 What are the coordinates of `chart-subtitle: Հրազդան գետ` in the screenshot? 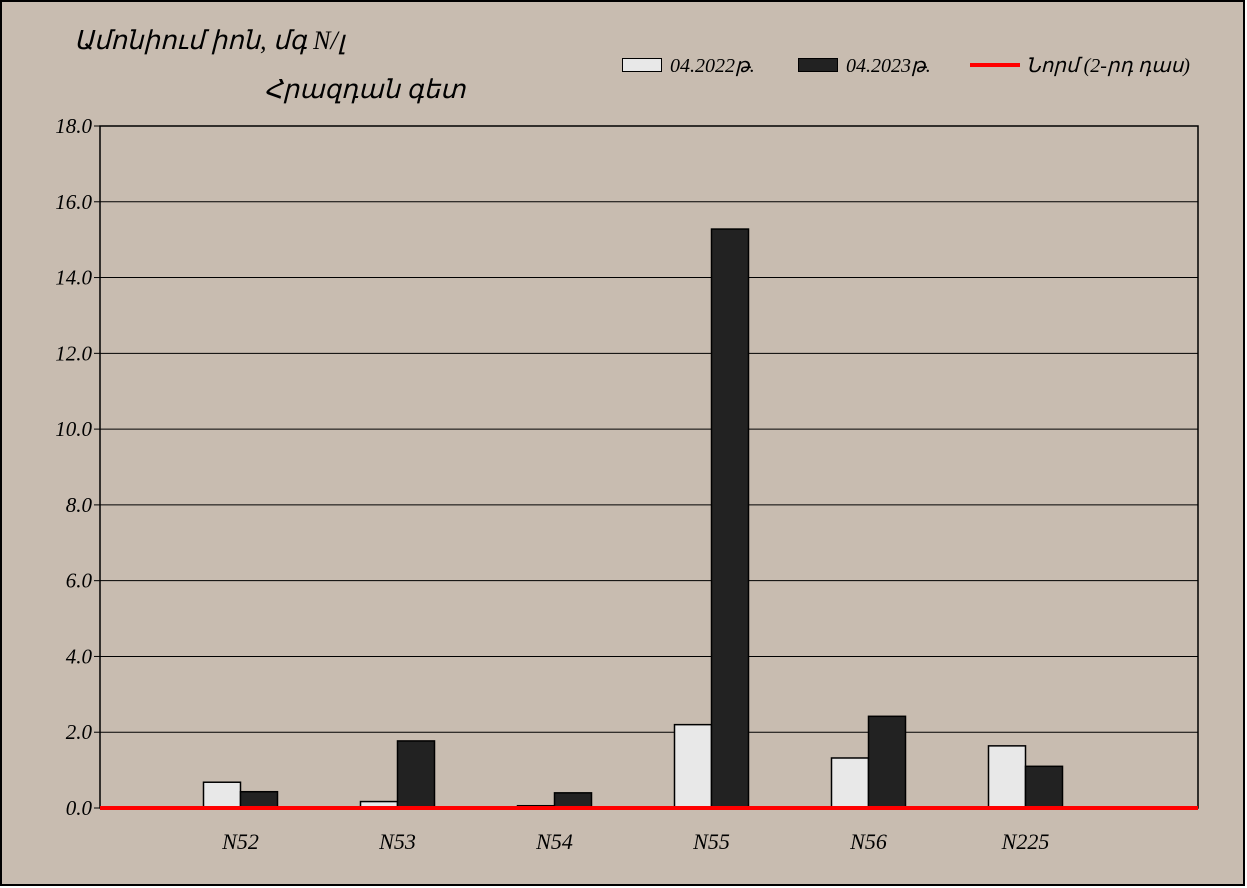 It's located at (365, 89).